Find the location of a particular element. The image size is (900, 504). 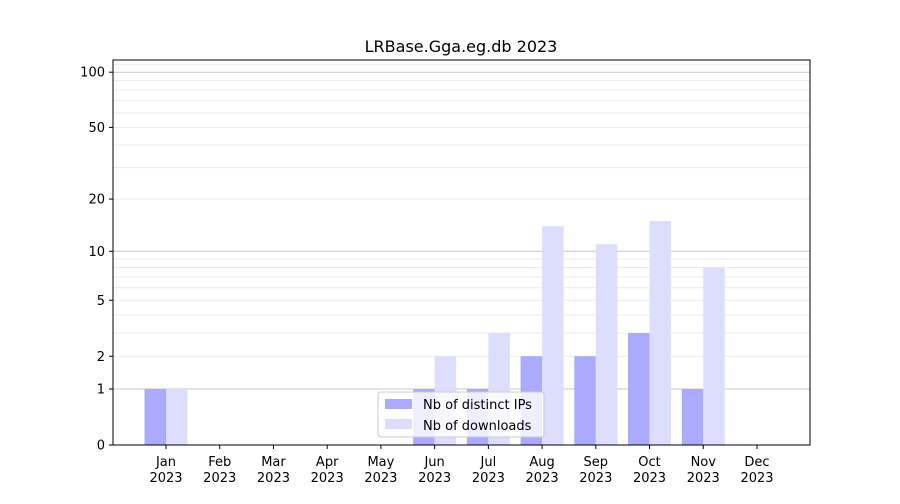

y-tick-label: 5 is located at coordinates (101, 301).